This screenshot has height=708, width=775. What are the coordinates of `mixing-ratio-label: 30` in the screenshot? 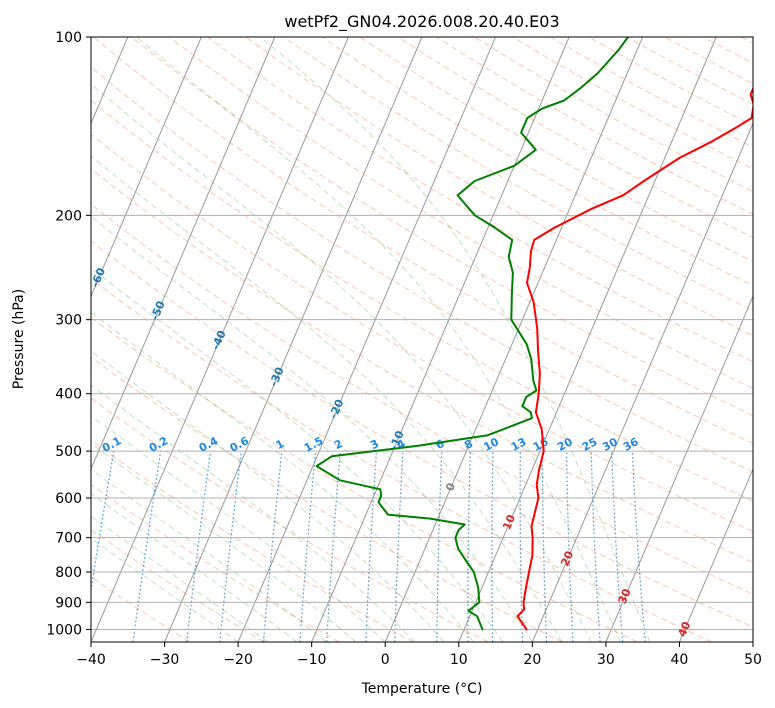 It's located at (610, 444).